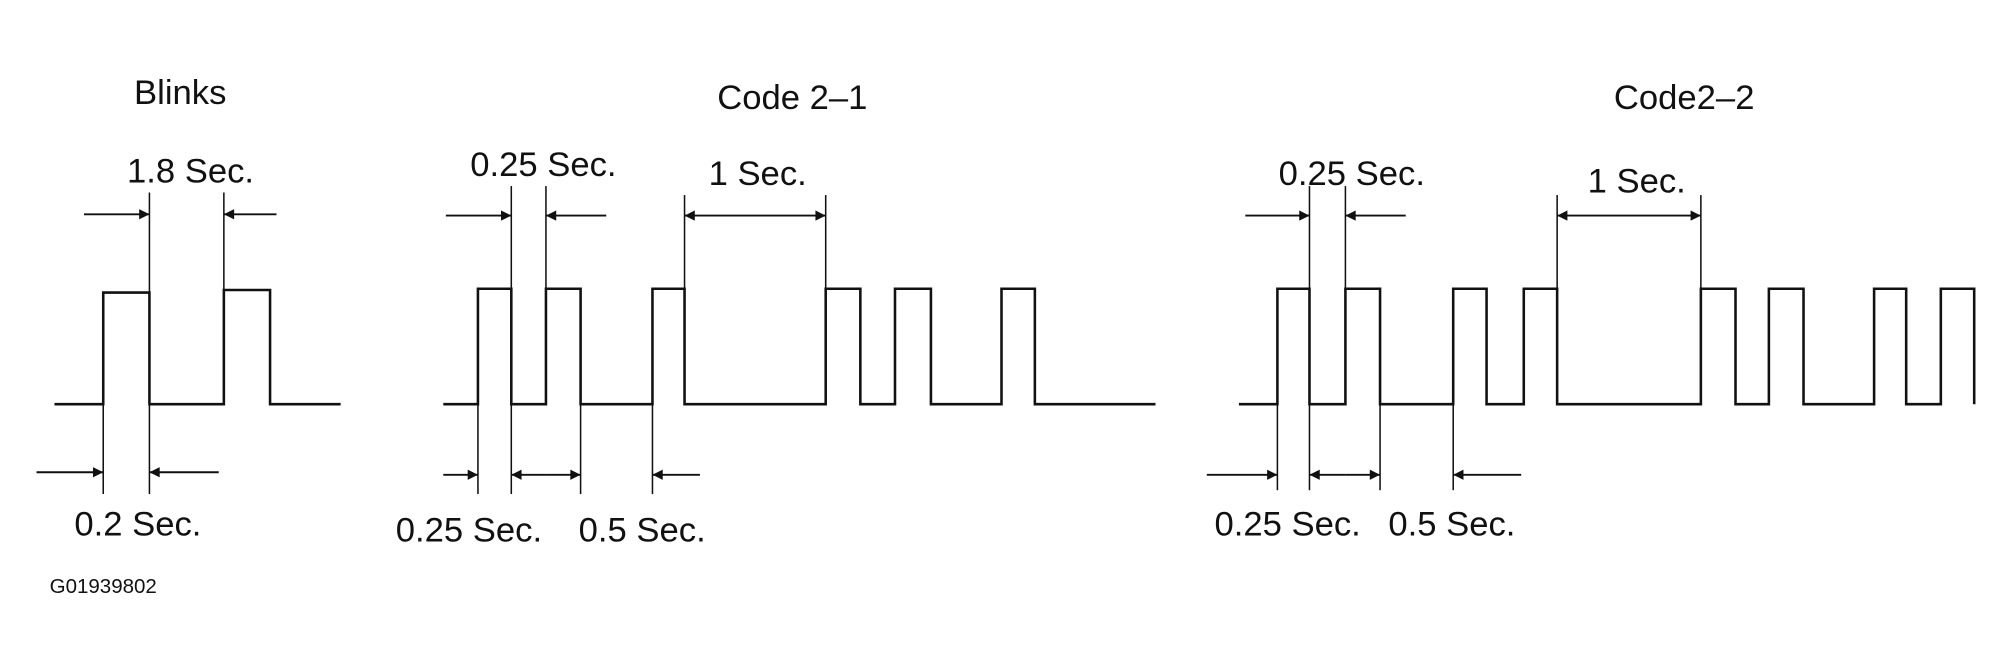 Image resolution: width=2003 pixels, height=666 pixels. I want to click on figure-id: G01939802, so click(103, 586).